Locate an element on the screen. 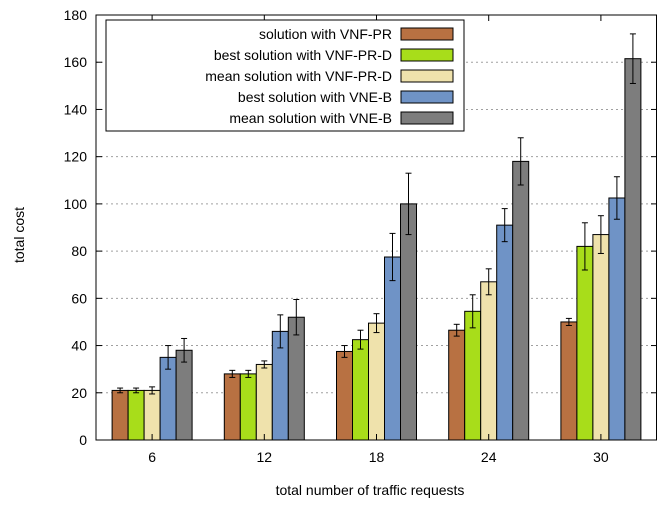 Image resolution: width=657 pixels, height=505 pixels. y-tick-label: 0 is located at coordinates (83, 440).